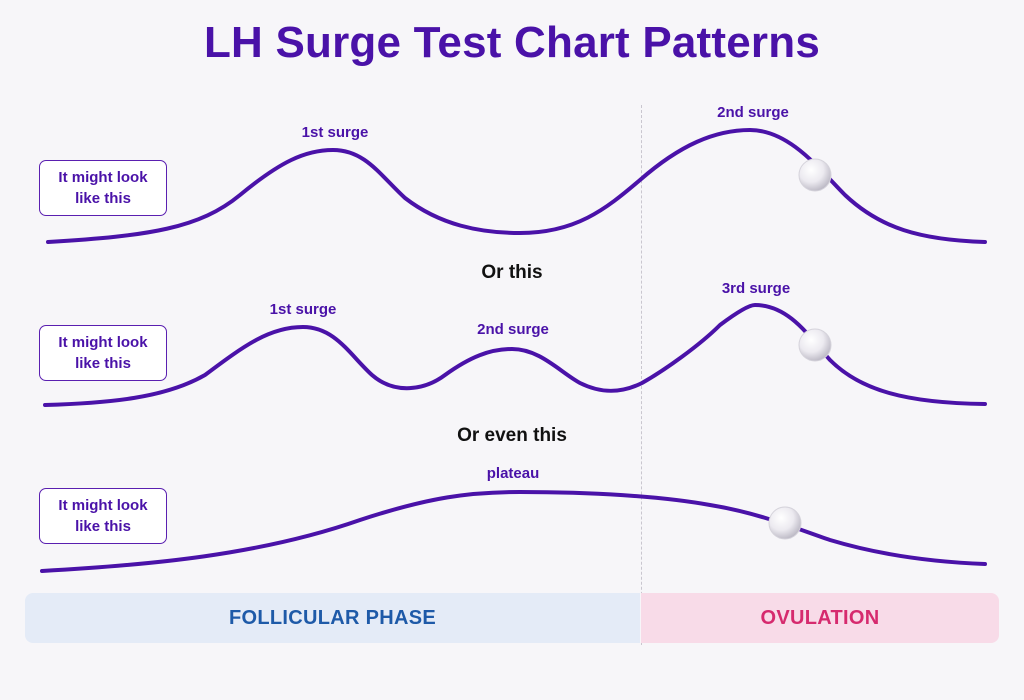 The image size is (1024, 700). I want to click on pattern-2-tag: It might look like this, so click(103, 353).